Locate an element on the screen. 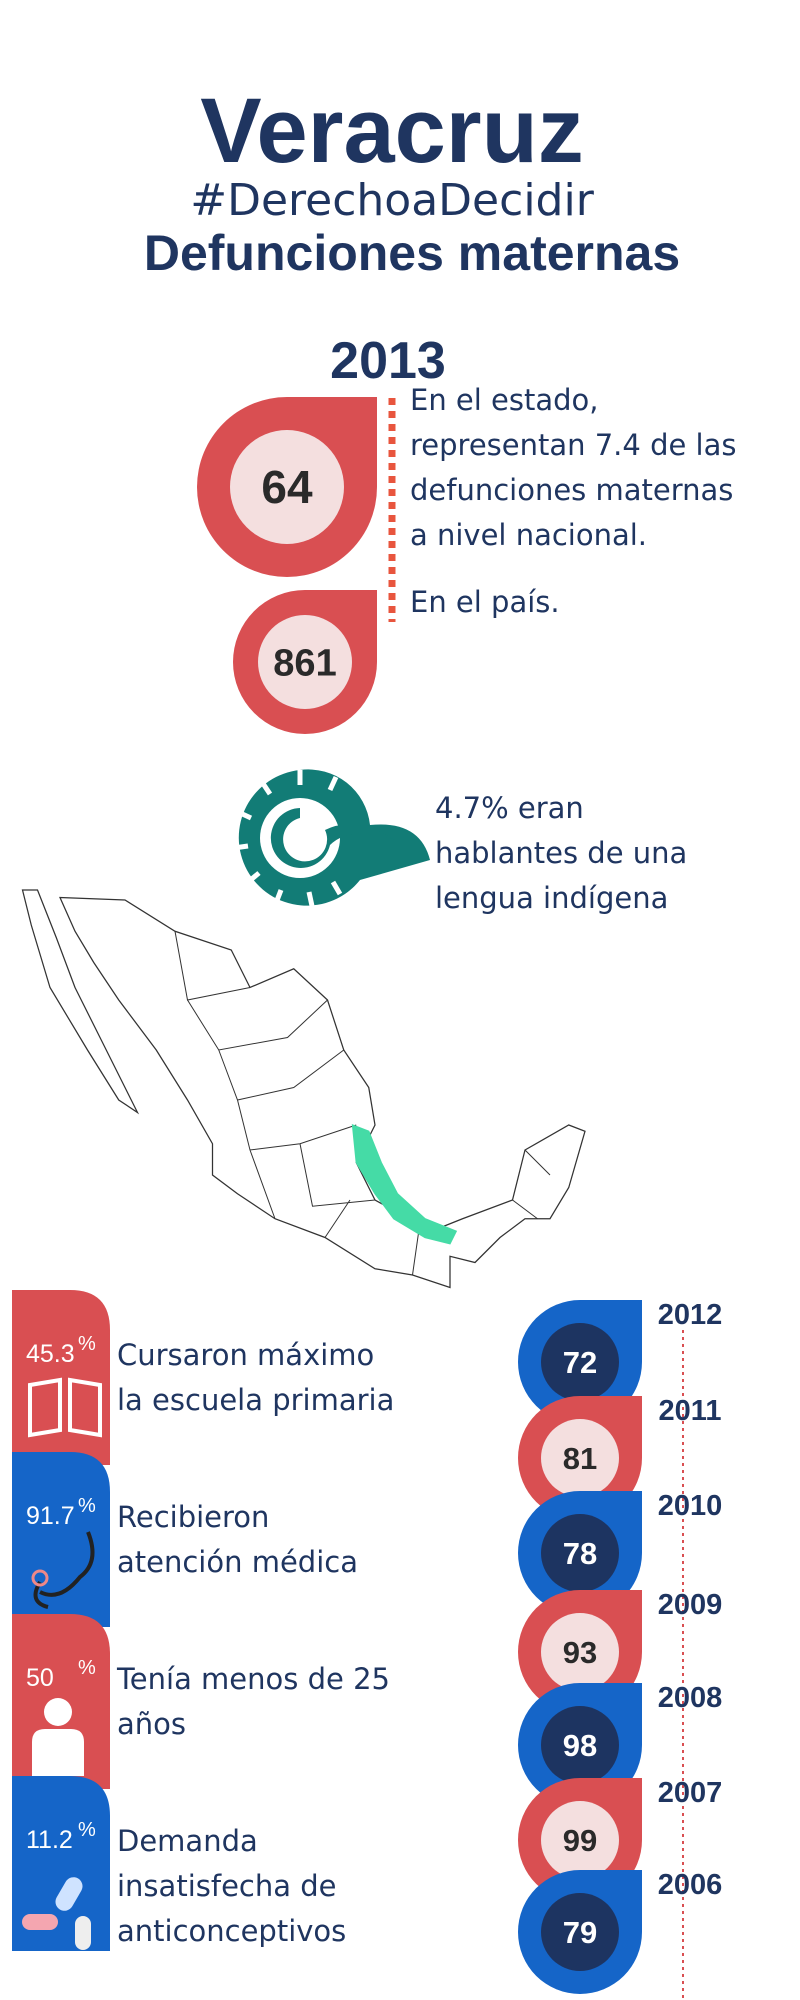  indigenous-text: hablantes de una is located at coordinates (561, 853).